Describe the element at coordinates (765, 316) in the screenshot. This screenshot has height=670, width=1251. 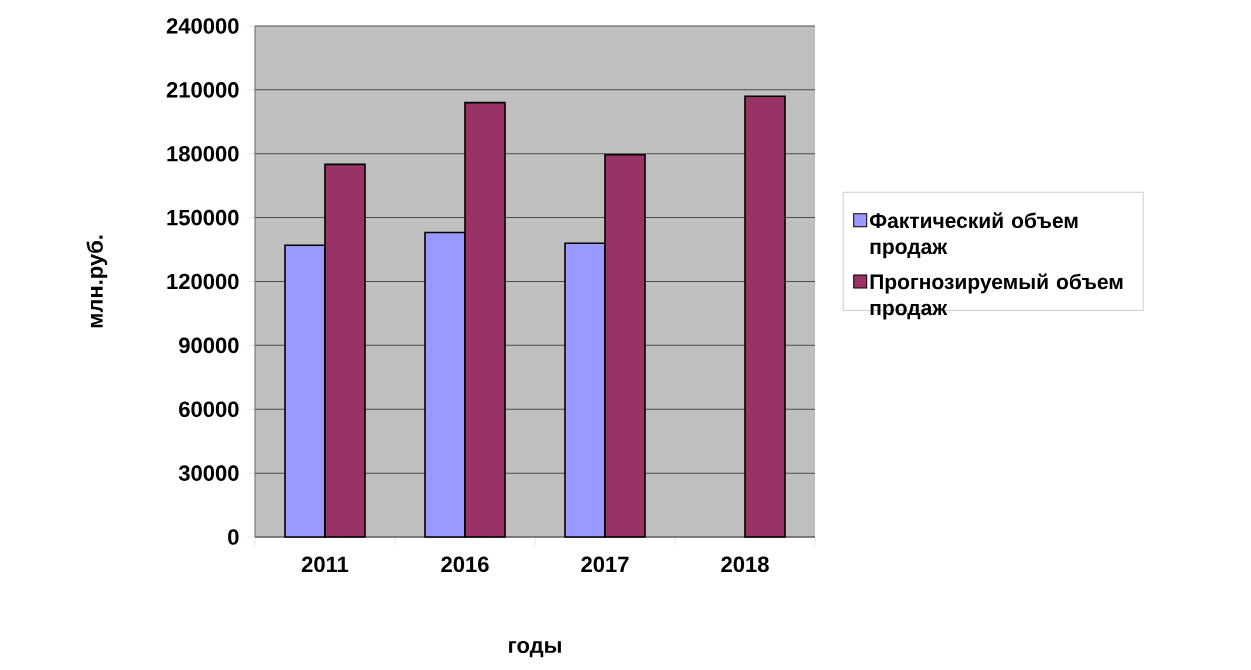
I see `bar` at that location.